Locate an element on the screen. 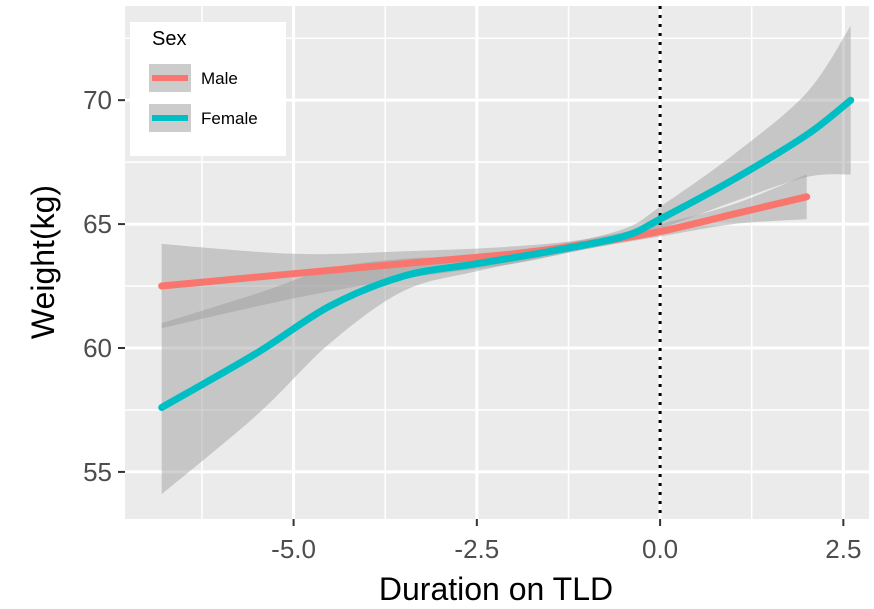 The image size is (874, 609). y-tick-label: 60 is located at coordinates (97, 348).